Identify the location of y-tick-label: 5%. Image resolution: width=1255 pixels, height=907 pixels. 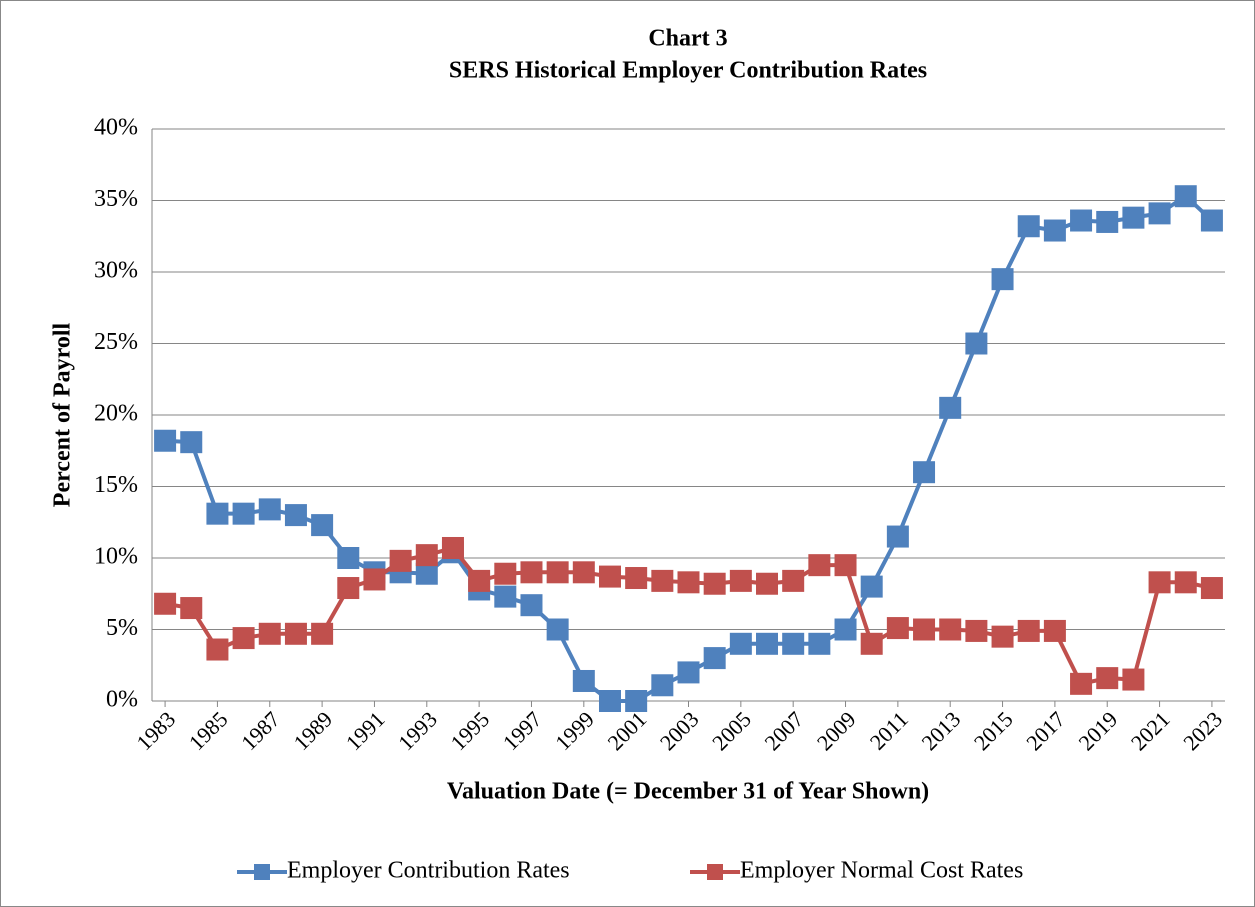
(122, 628).